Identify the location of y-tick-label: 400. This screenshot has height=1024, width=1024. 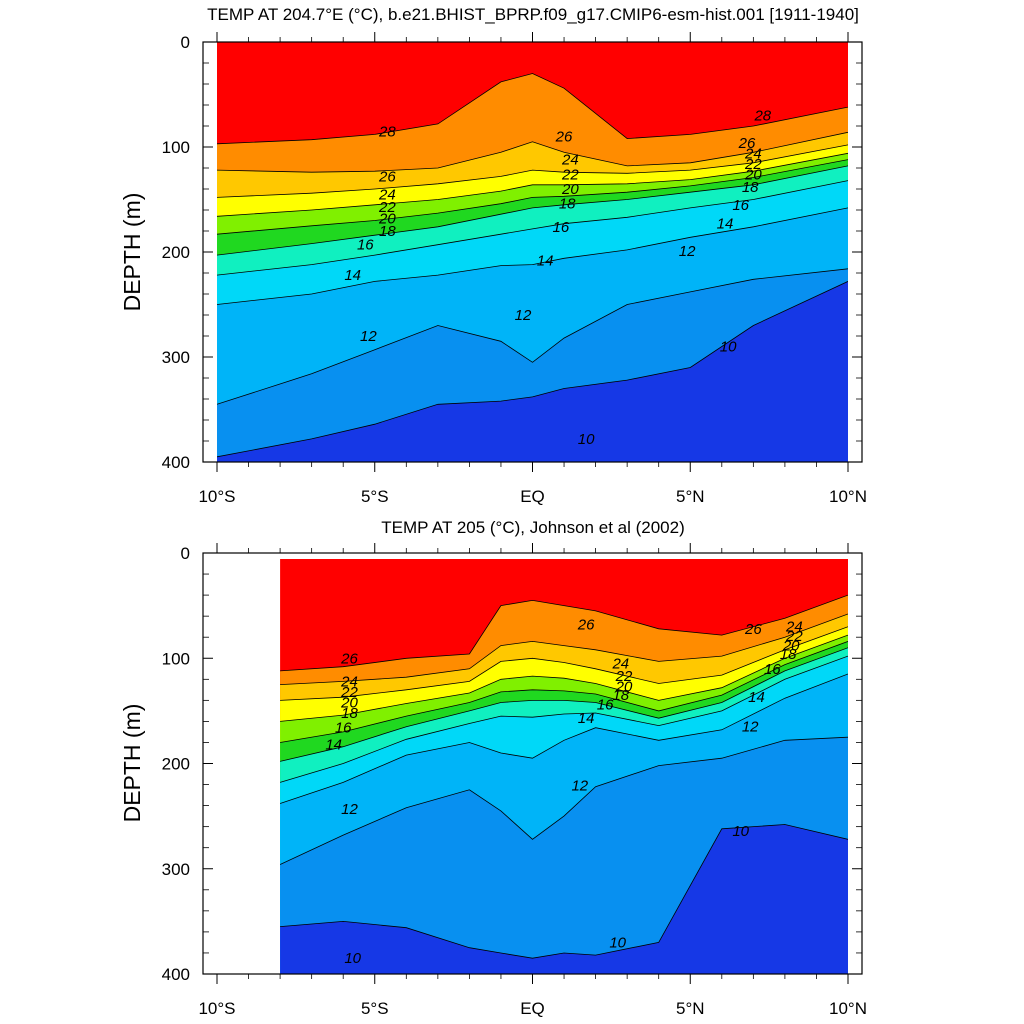
(176, 974).